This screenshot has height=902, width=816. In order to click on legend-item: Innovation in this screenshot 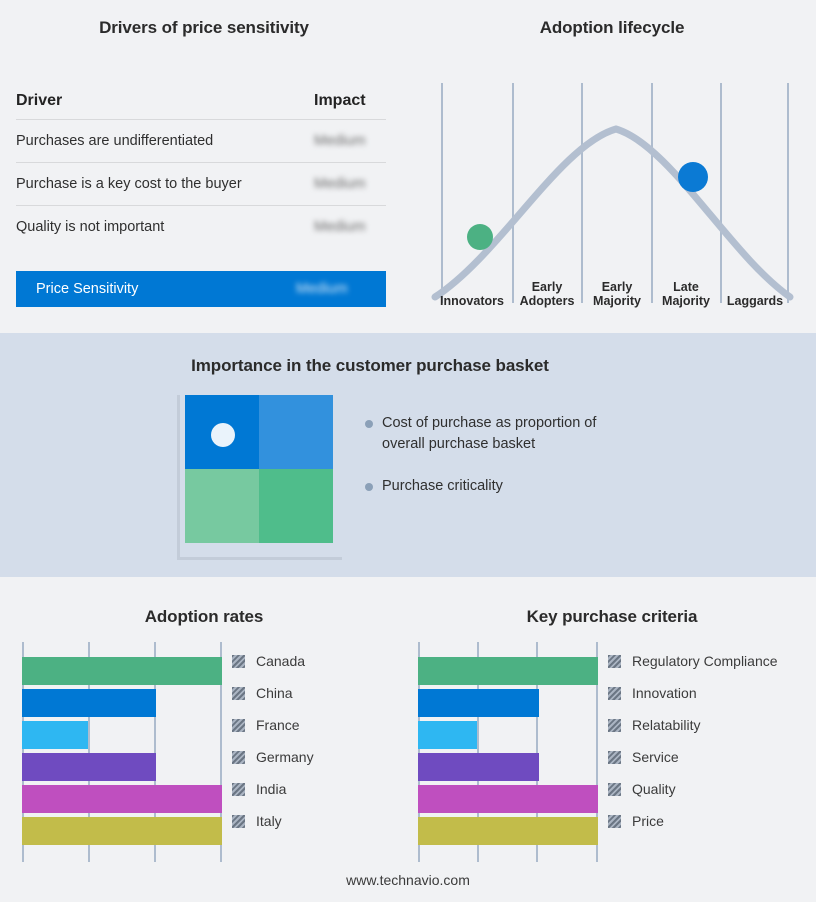, I will do `click(693, 693)`.